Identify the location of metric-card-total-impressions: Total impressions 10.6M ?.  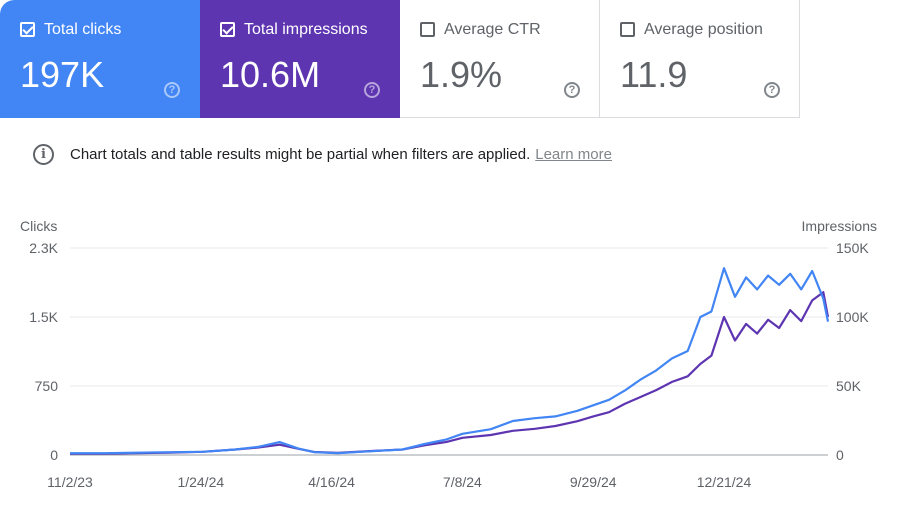
(300, 59).